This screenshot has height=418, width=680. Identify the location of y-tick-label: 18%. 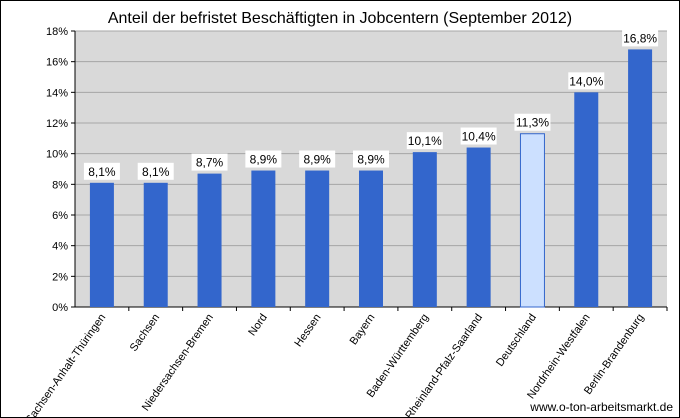
(57, 32).